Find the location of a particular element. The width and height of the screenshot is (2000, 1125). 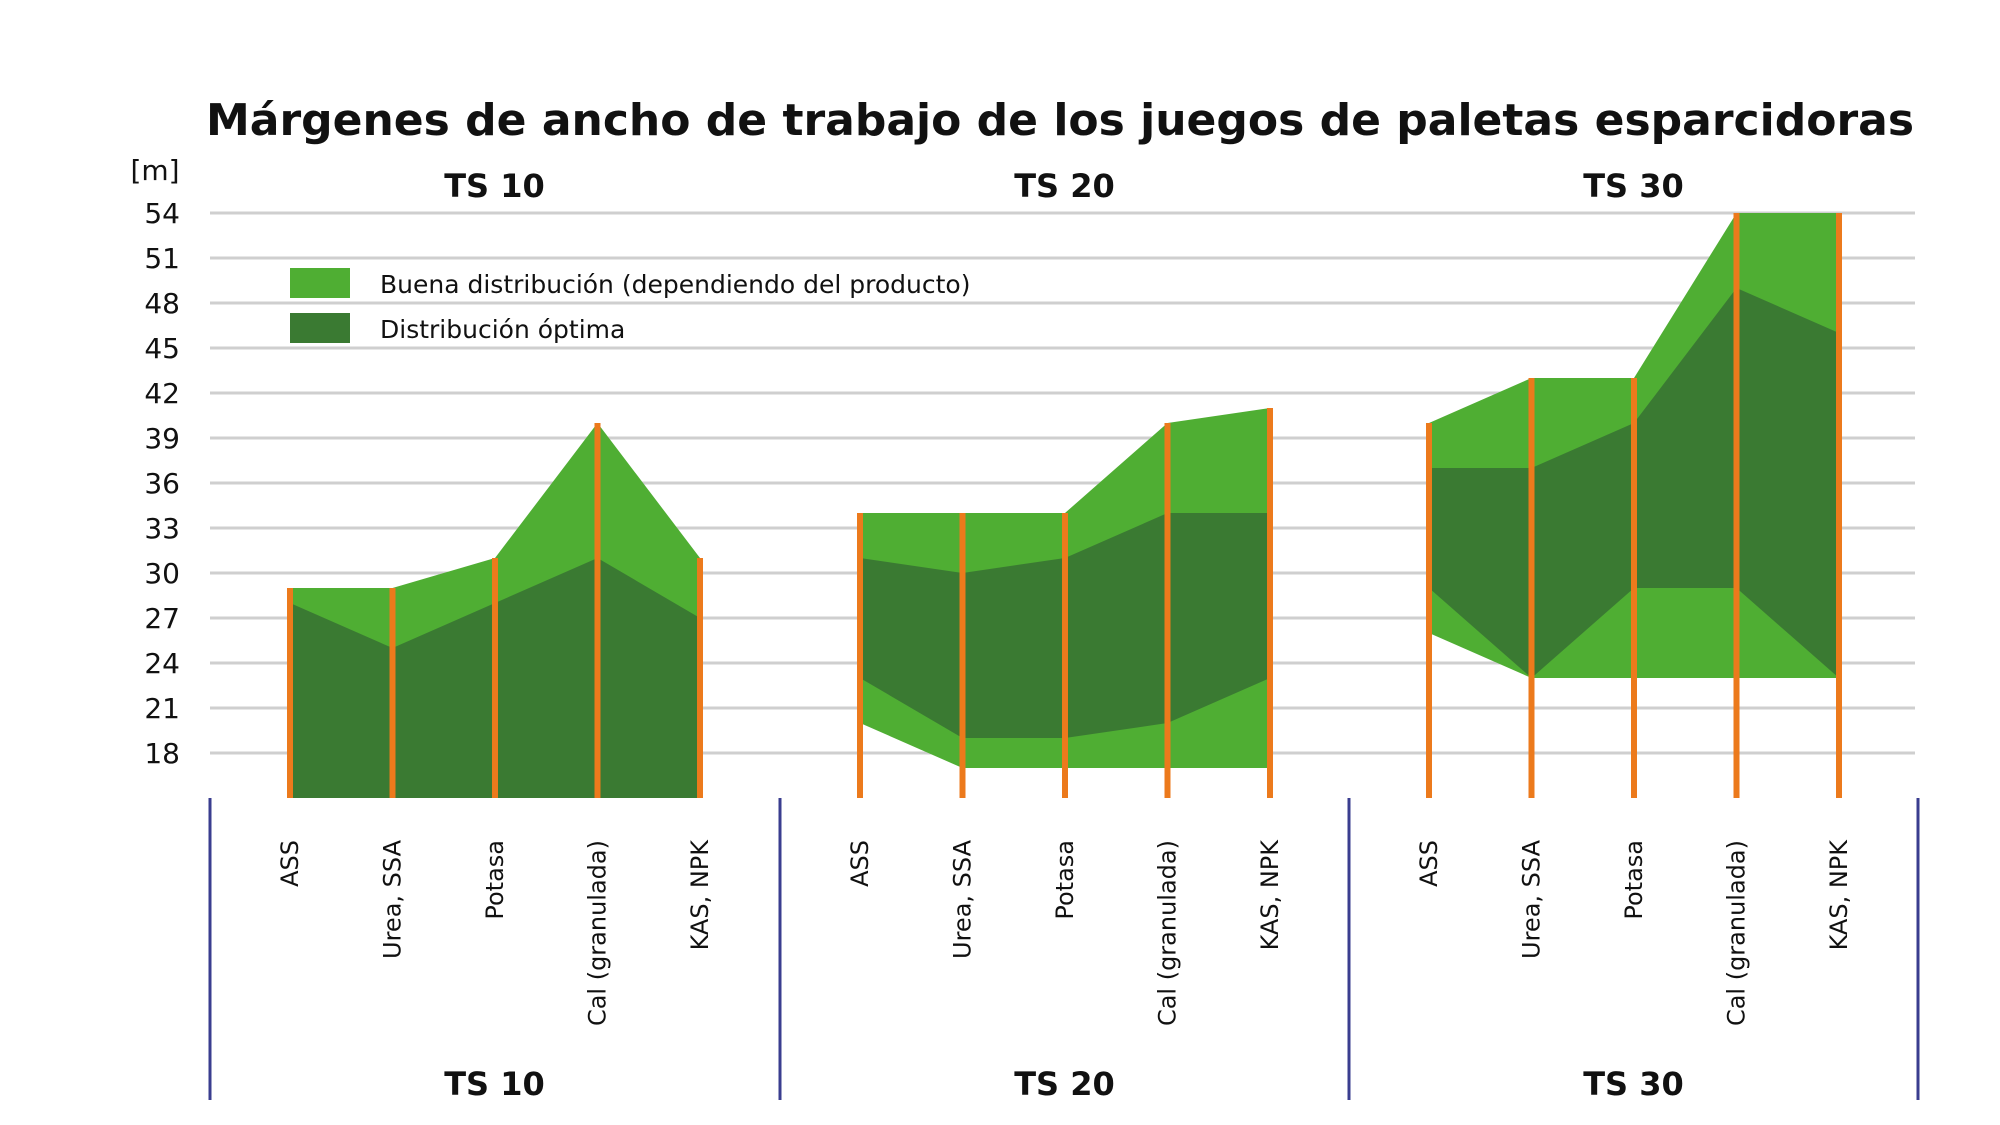

panel-title-top: TS 30 is located at coordinates (1633, 186).